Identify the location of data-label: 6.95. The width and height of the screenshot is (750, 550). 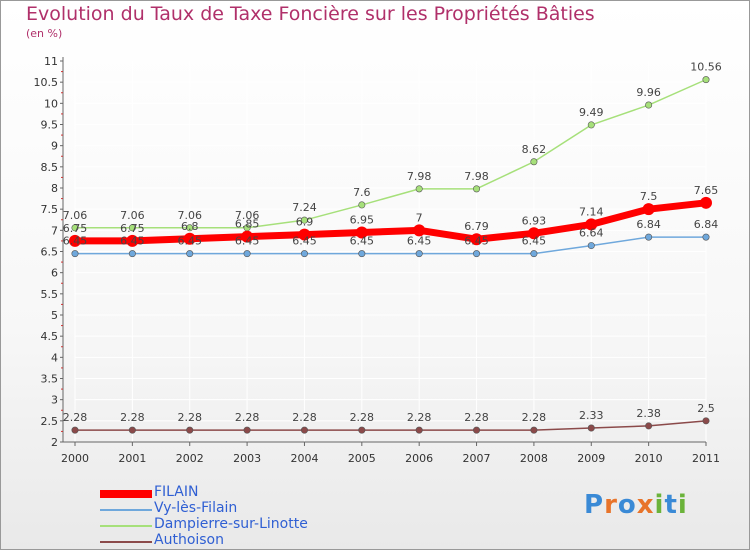
(362, 219).